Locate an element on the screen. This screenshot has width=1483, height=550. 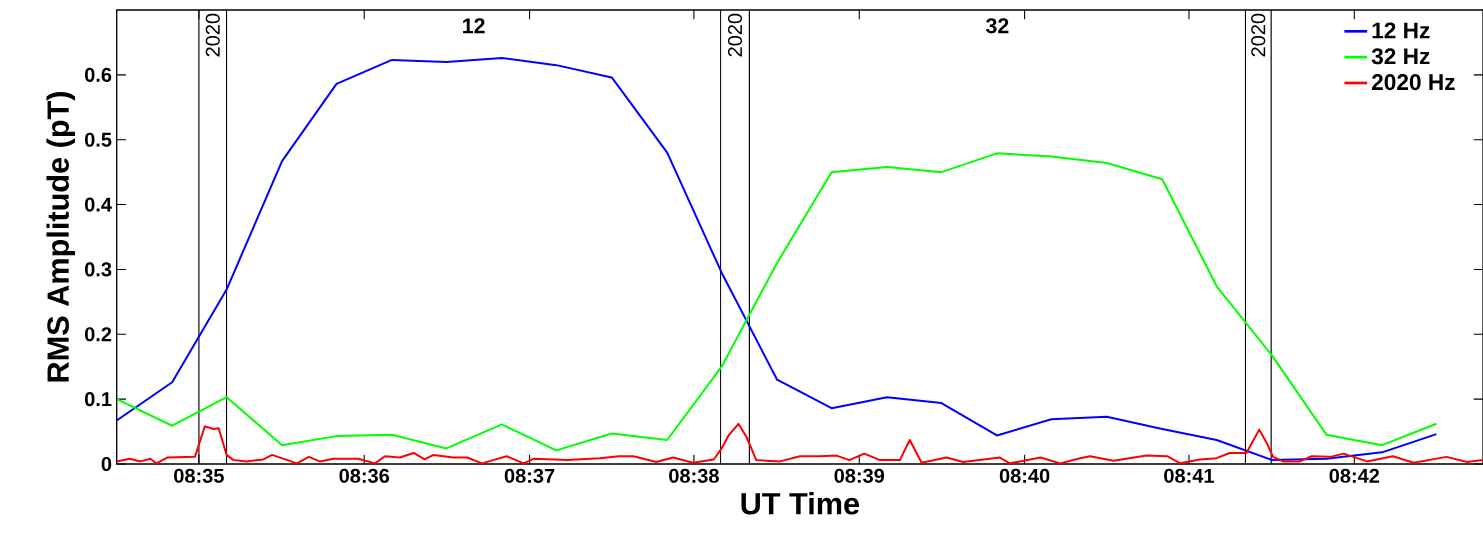
x-tick-label: 08:41 is located at coordinates (1189, 475).